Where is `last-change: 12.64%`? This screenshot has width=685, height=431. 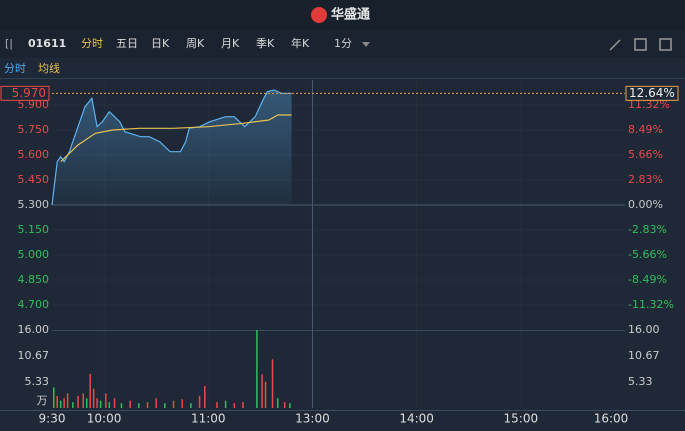 last-change: 12.64% is located at coordinates (652, 93).